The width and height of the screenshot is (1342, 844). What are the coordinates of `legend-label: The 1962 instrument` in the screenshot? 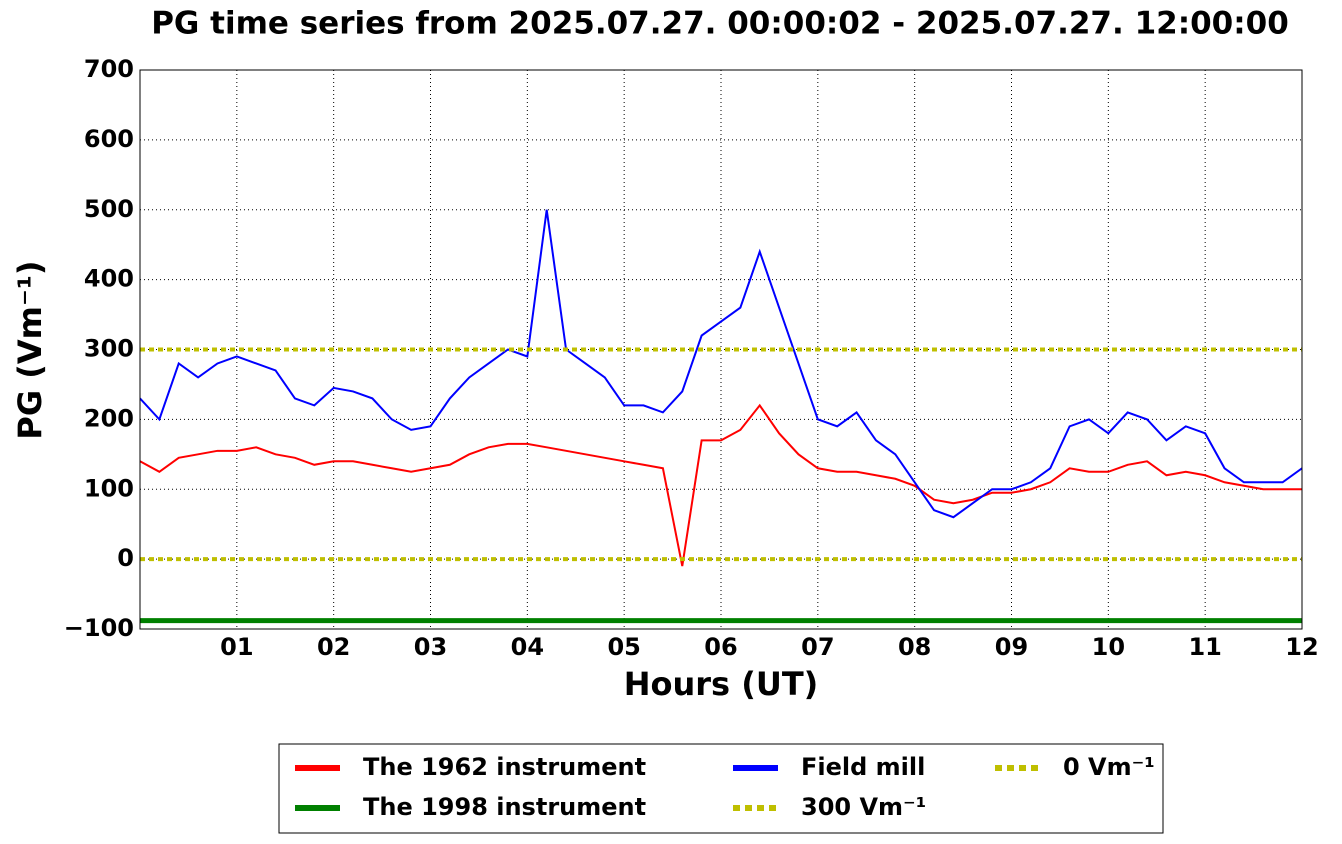 It's located at (504, 767).